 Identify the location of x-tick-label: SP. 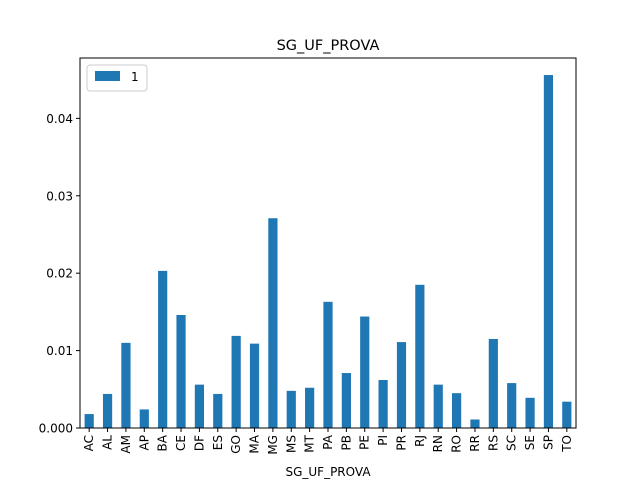
(548, 442).